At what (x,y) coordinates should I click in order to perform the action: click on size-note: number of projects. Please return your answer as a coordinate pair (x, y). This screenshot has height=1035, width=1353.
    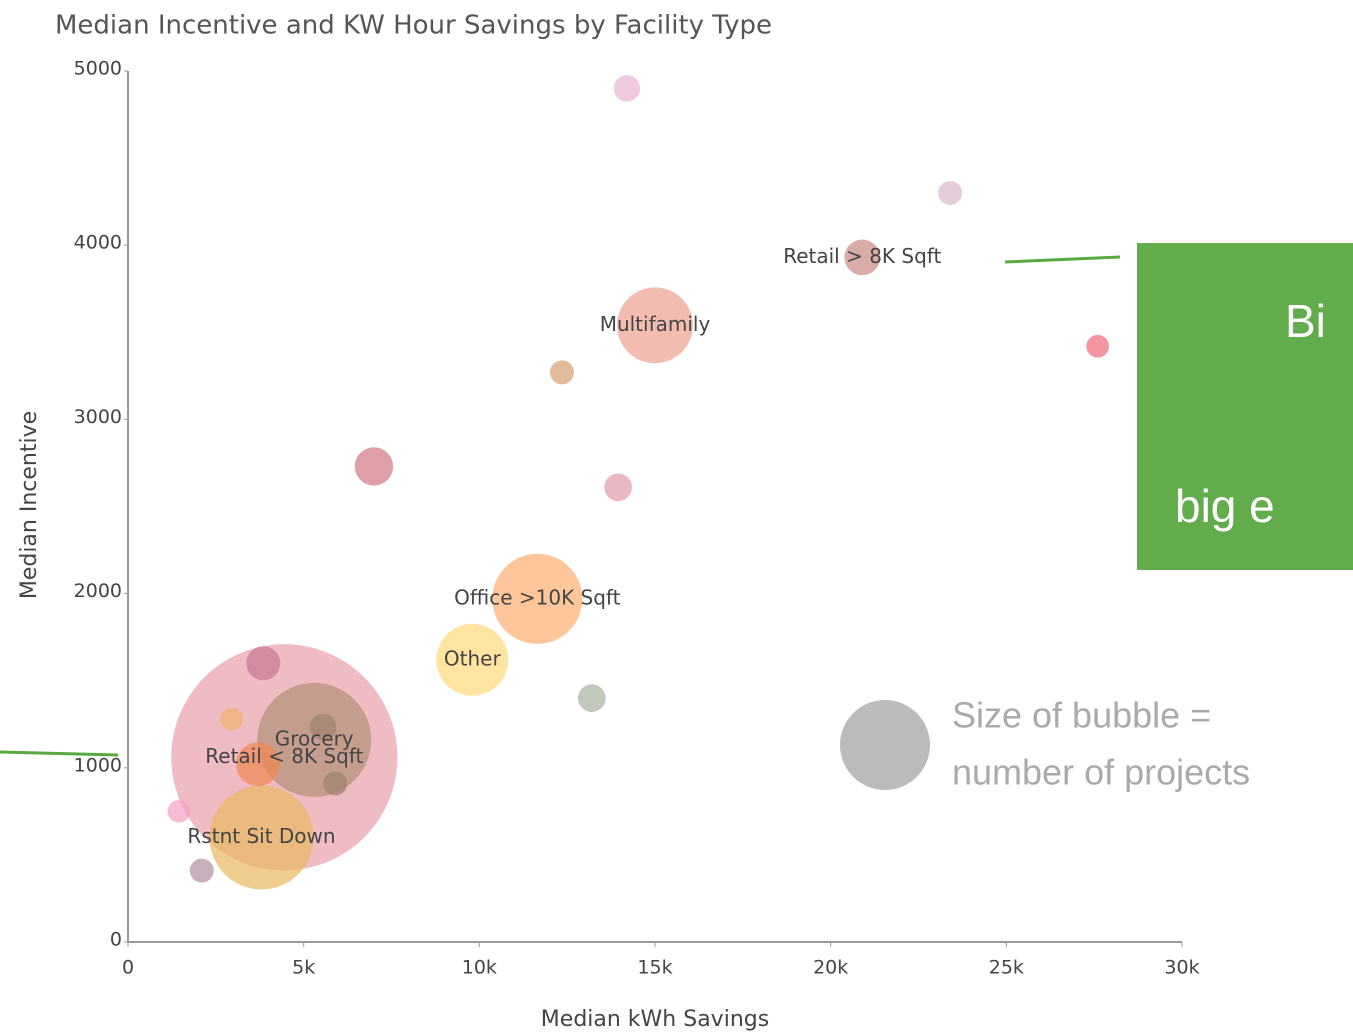
    Looking at the image, I should click on (1101, 772).